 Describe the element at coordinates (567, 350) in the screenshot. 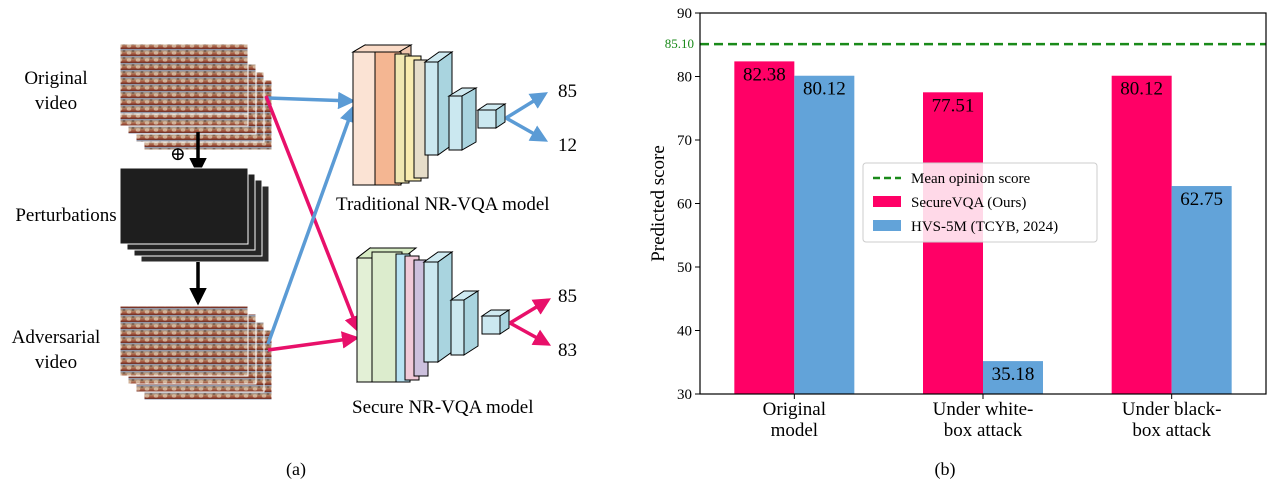

I see `secure-output-2: 83` at that location.